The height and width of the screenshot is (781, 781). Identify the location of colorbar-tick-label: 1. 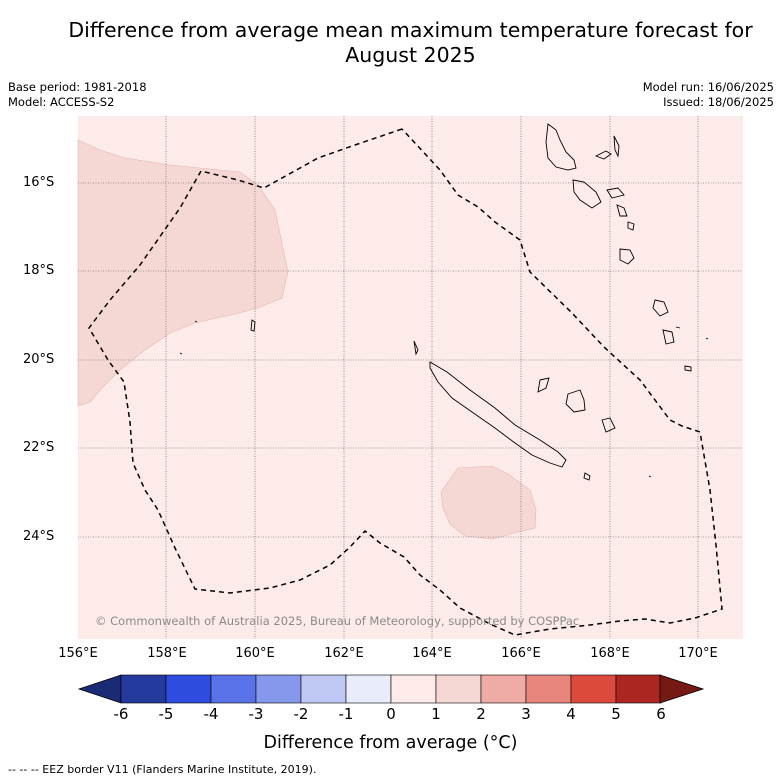
(436, 714).